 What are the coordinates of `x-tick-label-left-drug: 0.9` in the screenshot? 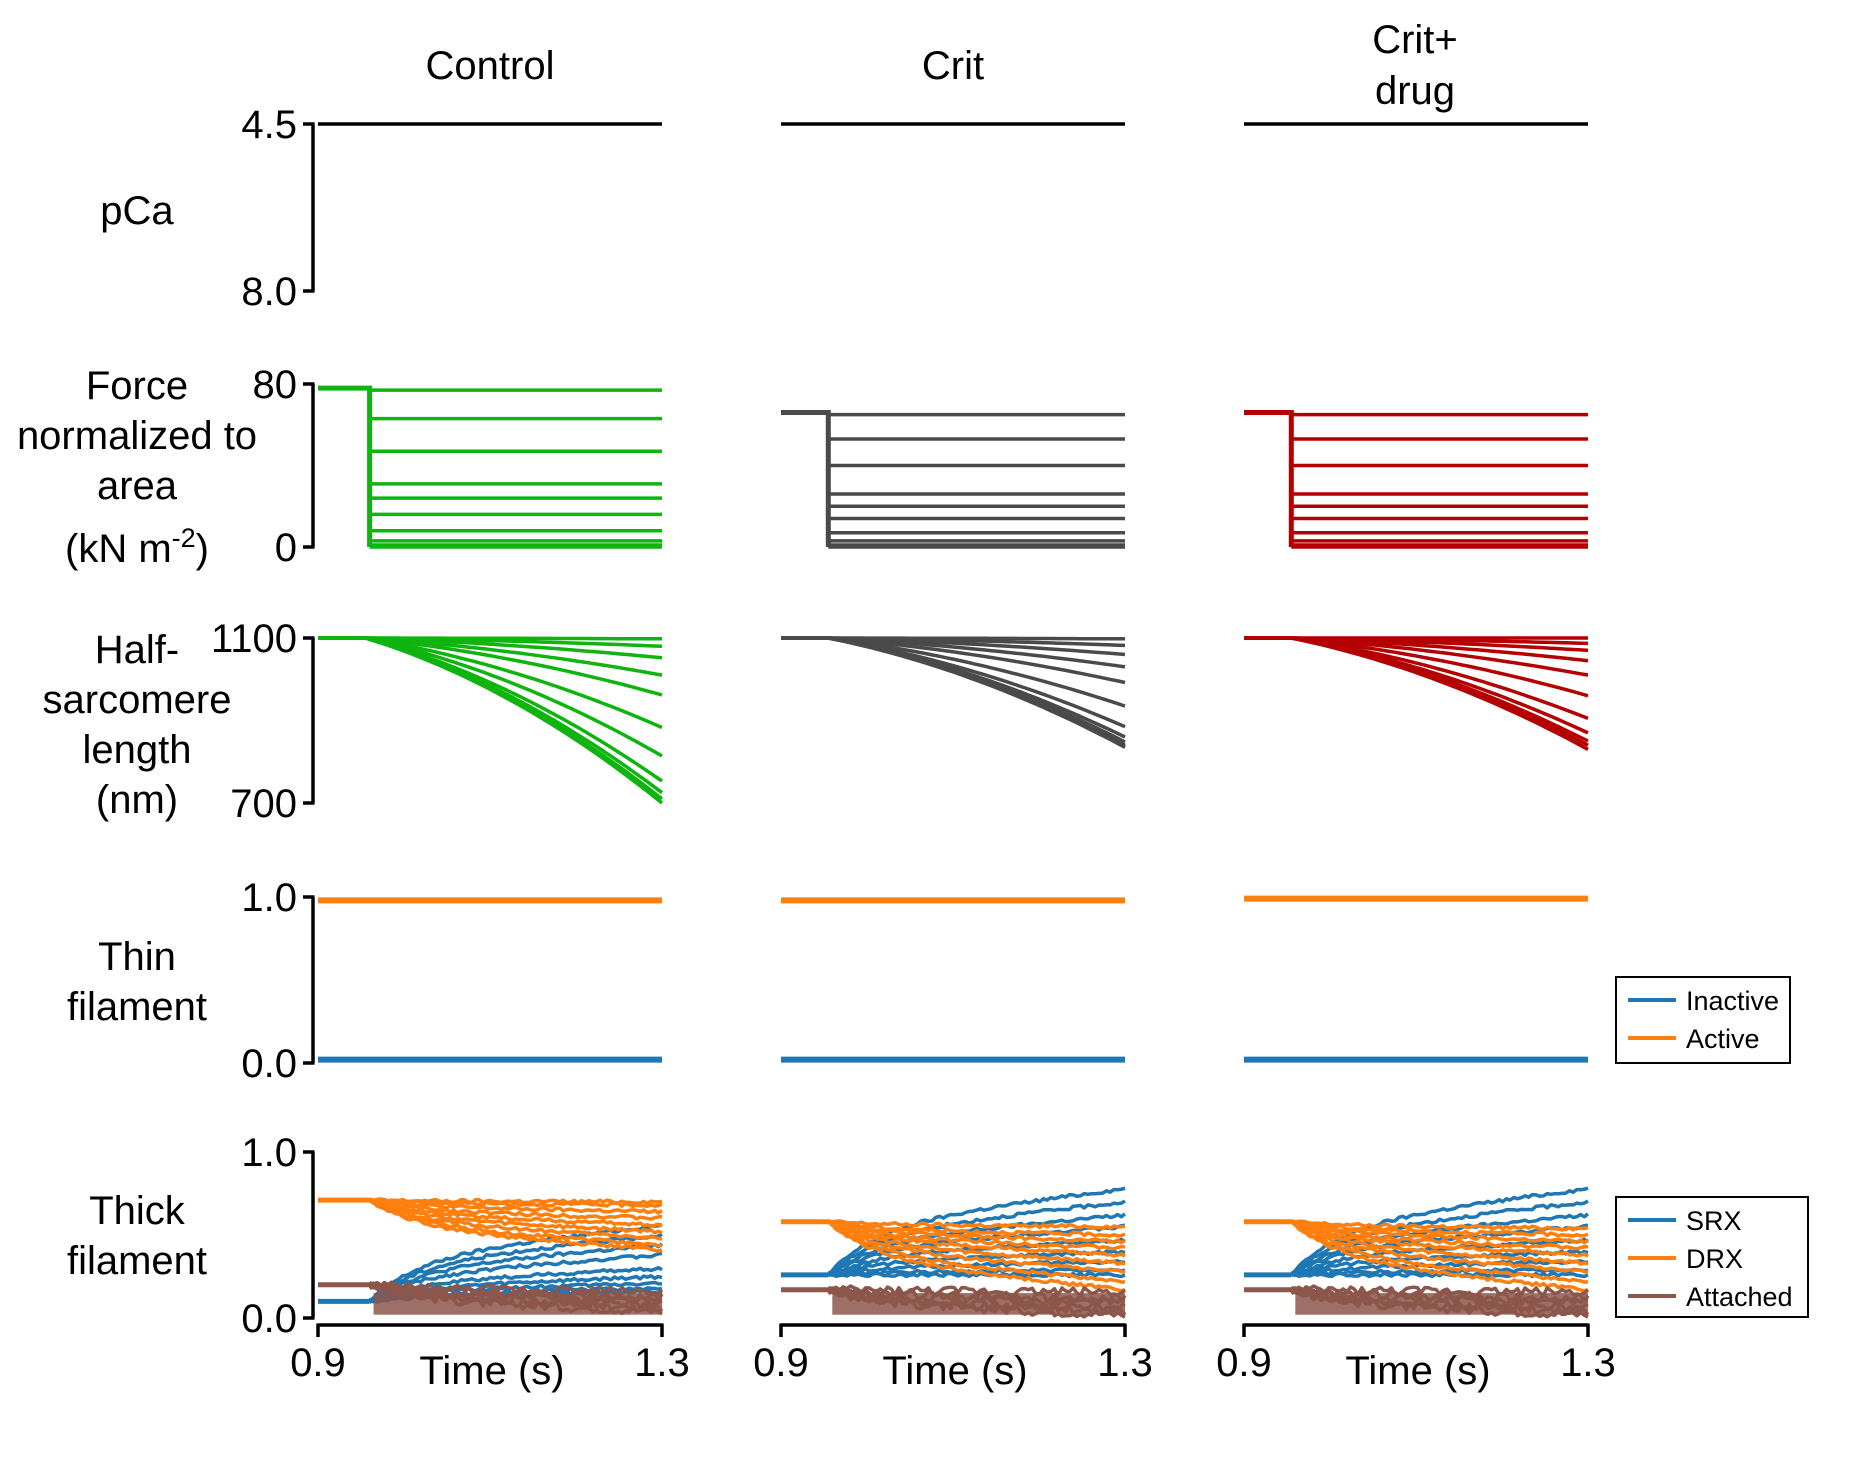 It's located at (1244, 1363).